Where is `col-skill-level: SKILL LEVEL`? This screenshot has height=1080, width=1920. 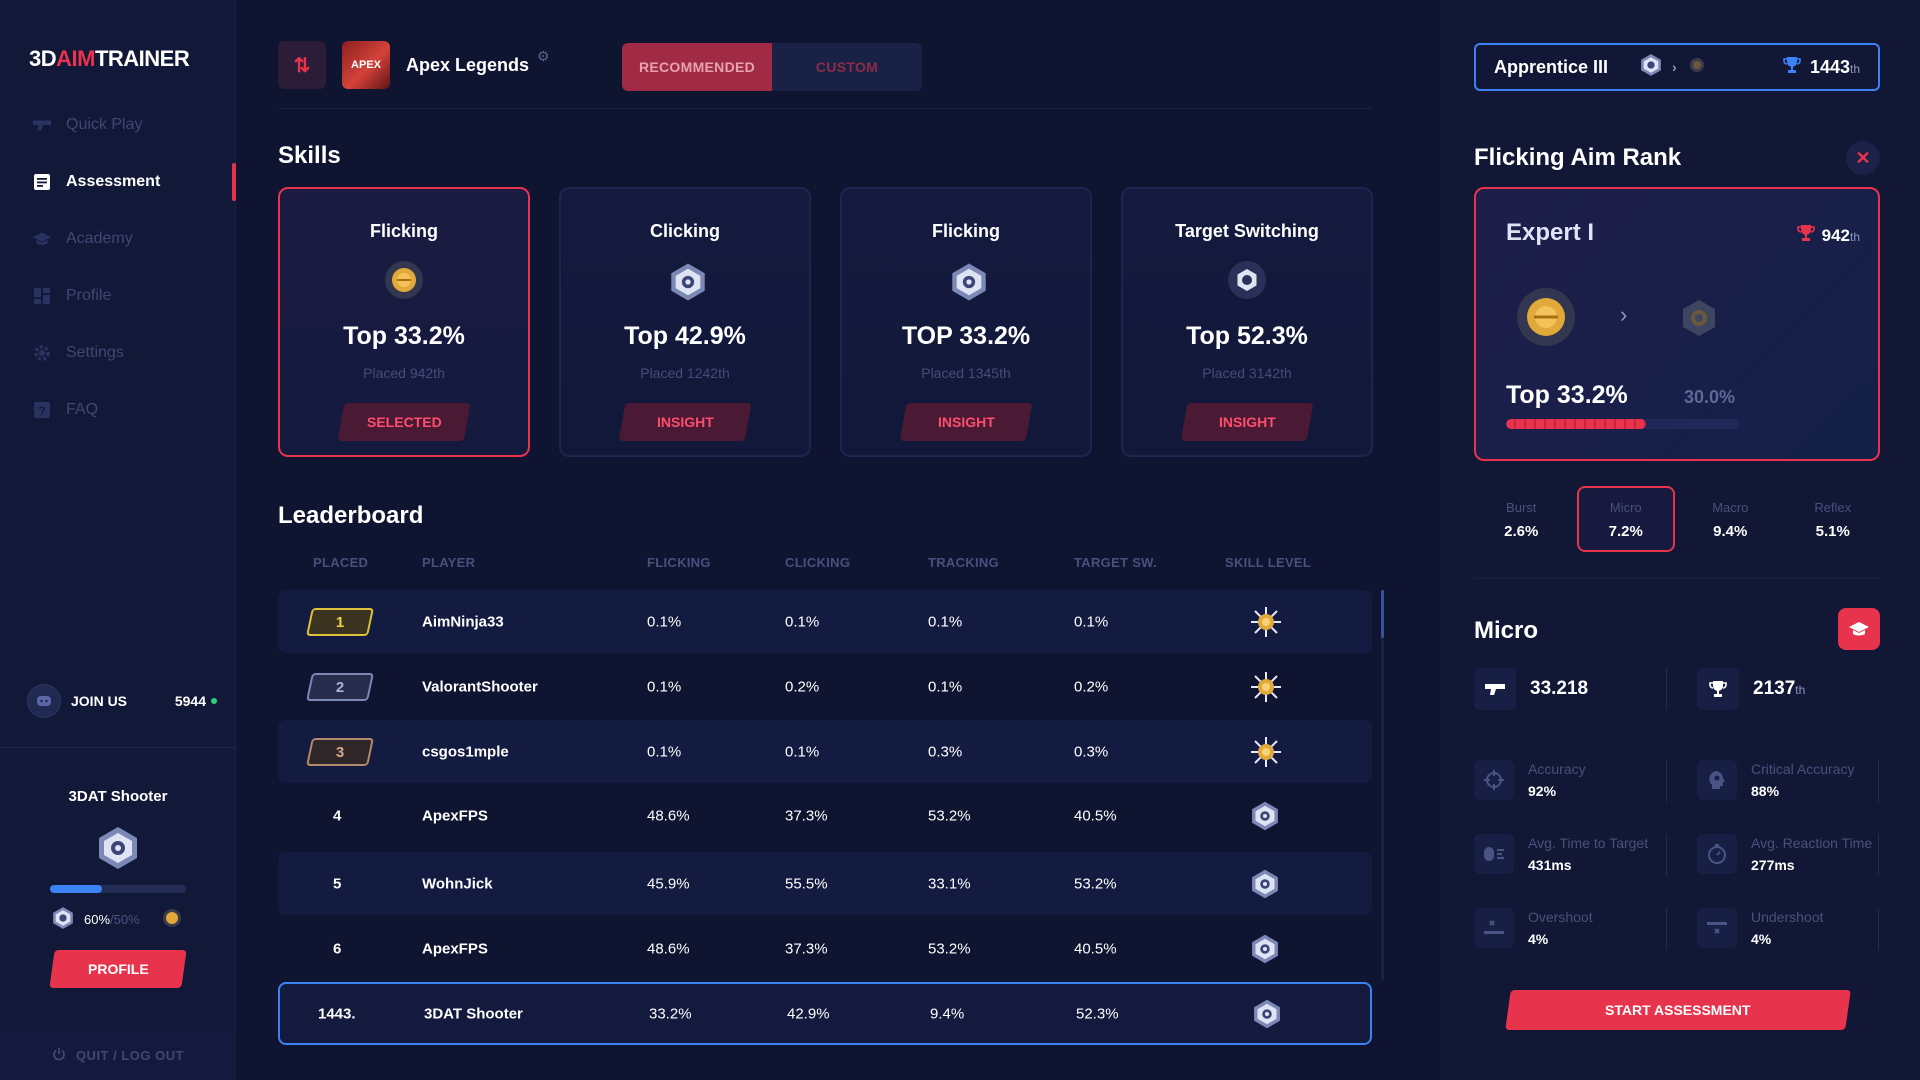
col-skill-level: SKILL LEVEL is located at coordinates (1268, 562).